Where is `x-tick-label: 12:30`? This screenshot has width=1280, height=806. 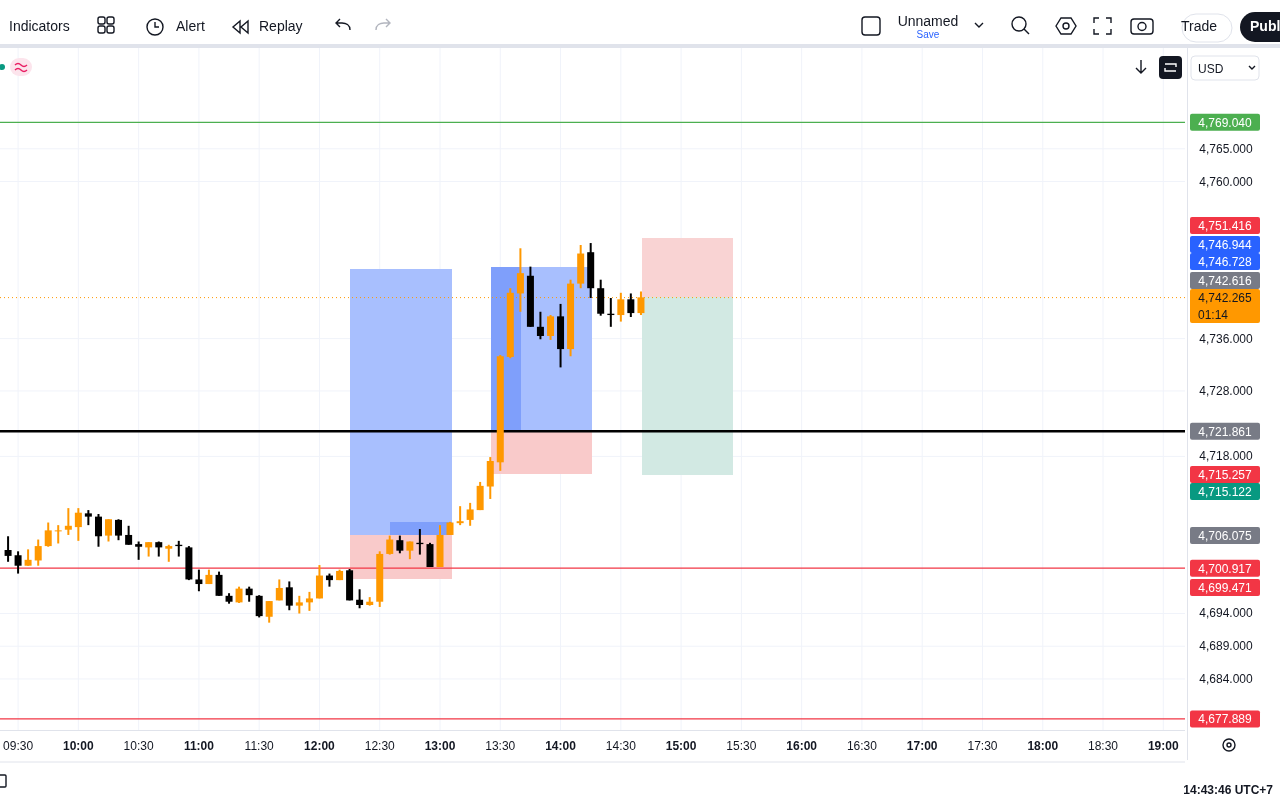 x-tick-label: 12:30 is located at coordinates (380, 746).